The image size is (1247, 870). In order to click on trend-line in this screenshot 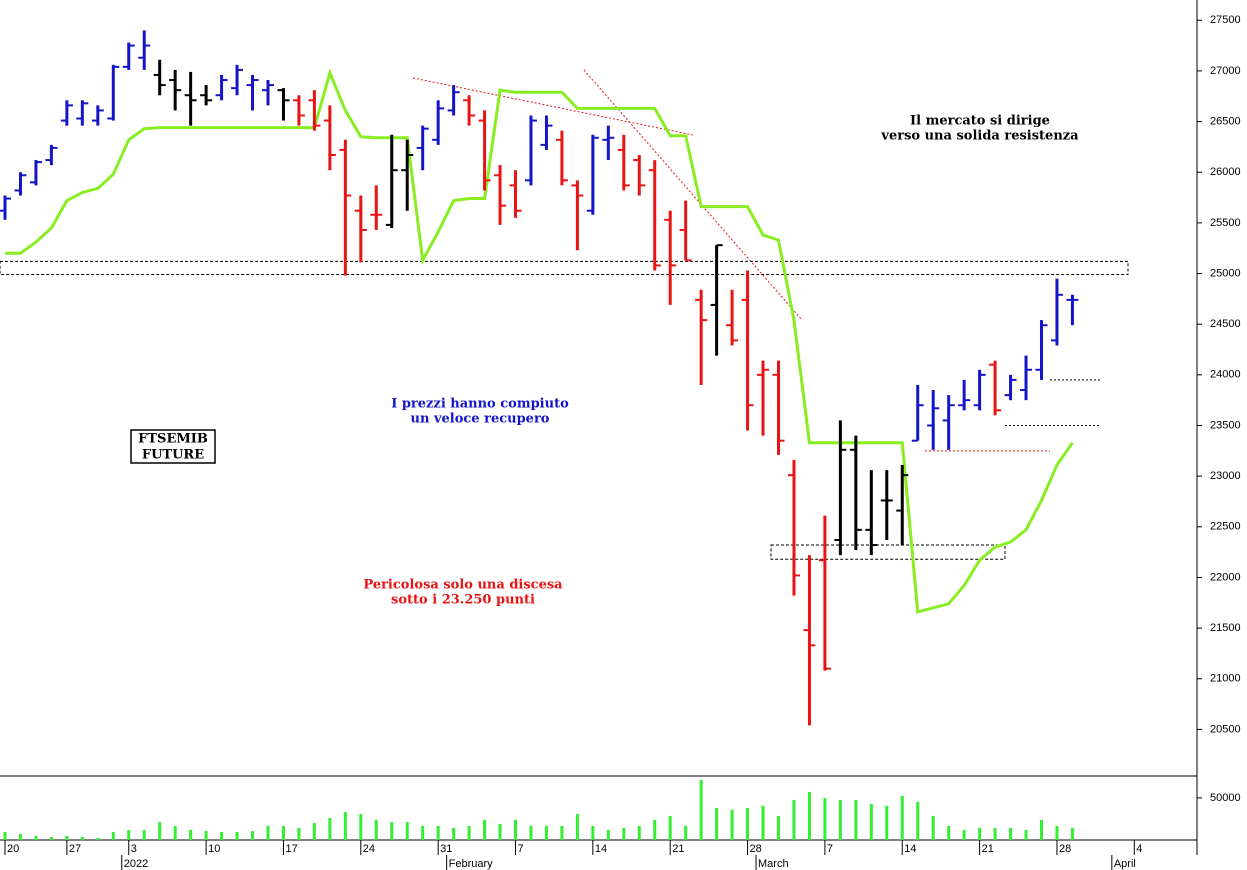, I will do `click(693, 195)`.